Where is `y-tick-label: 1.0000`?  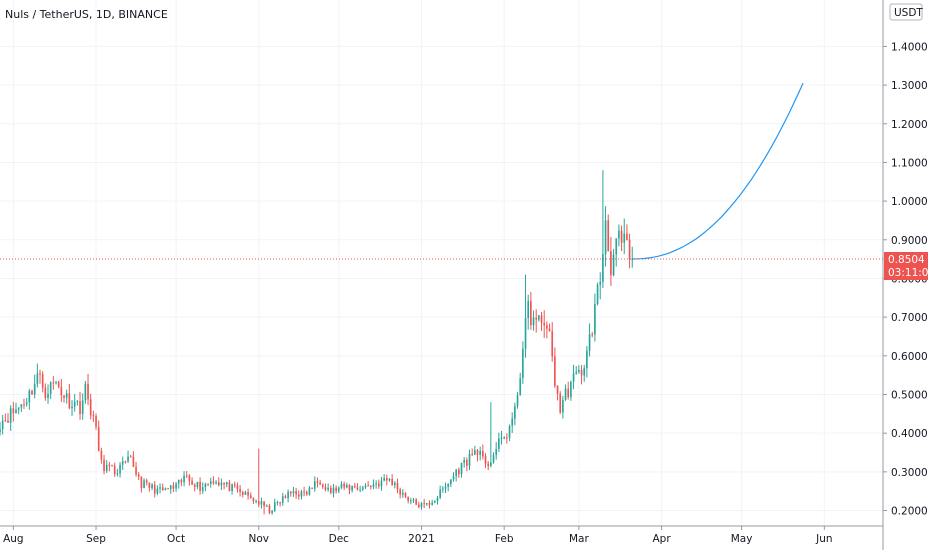
y-tick-label: 1.0000 is located at coordinates (909, 202).